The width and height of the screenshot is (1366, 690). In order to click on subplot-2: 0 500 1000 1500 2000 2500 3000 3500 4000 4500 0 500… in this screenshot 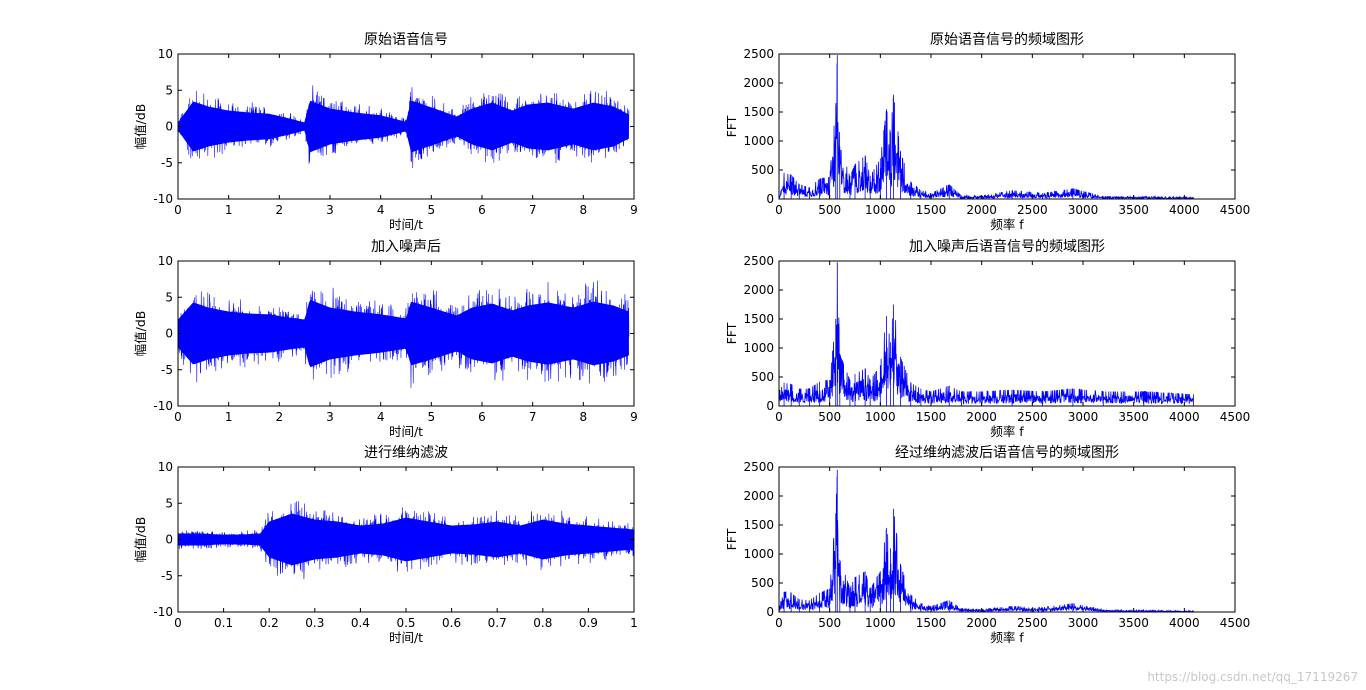, I will do `click(987, 131)`.